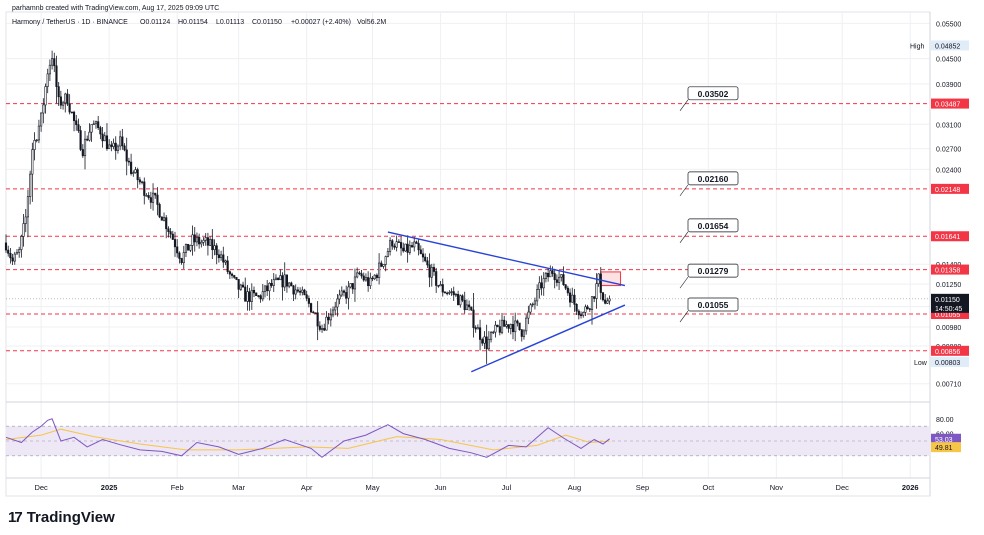 The width and height of the screenshot is (984, 535). I want to click on brand-name: TradingView, so click(70, 517).